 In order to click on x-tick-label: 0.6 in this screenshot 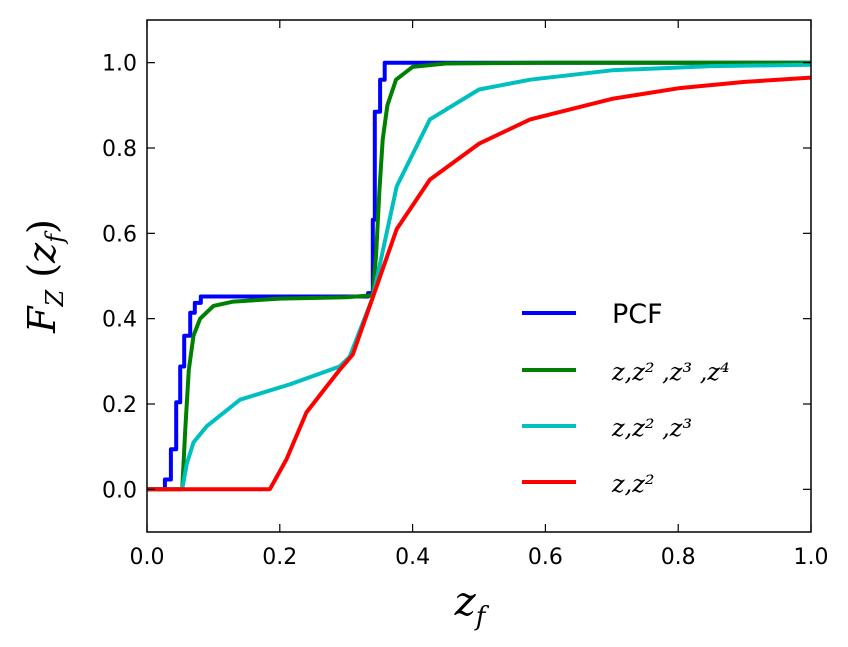, I will do `click(545, 557)`.